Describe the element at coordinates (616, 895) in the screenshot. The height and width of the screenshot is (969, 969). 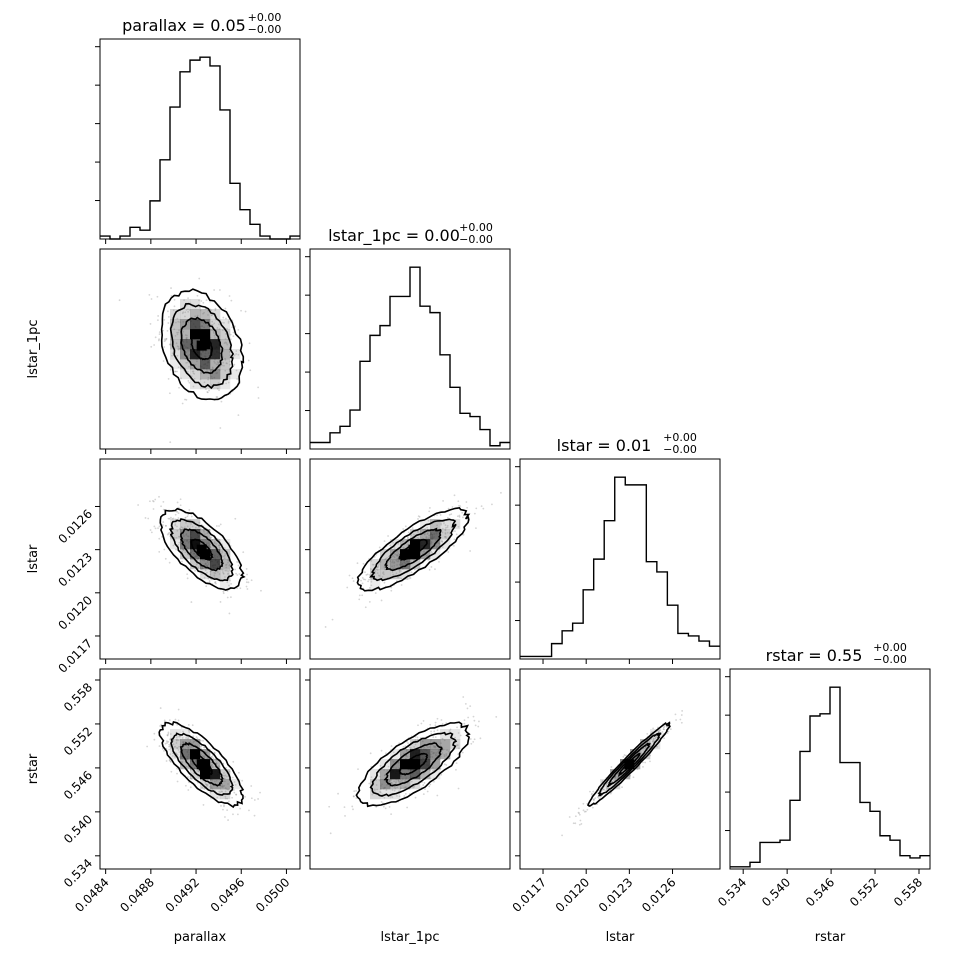
I see `x-tick-label-lstar: 0.0123` at that location.